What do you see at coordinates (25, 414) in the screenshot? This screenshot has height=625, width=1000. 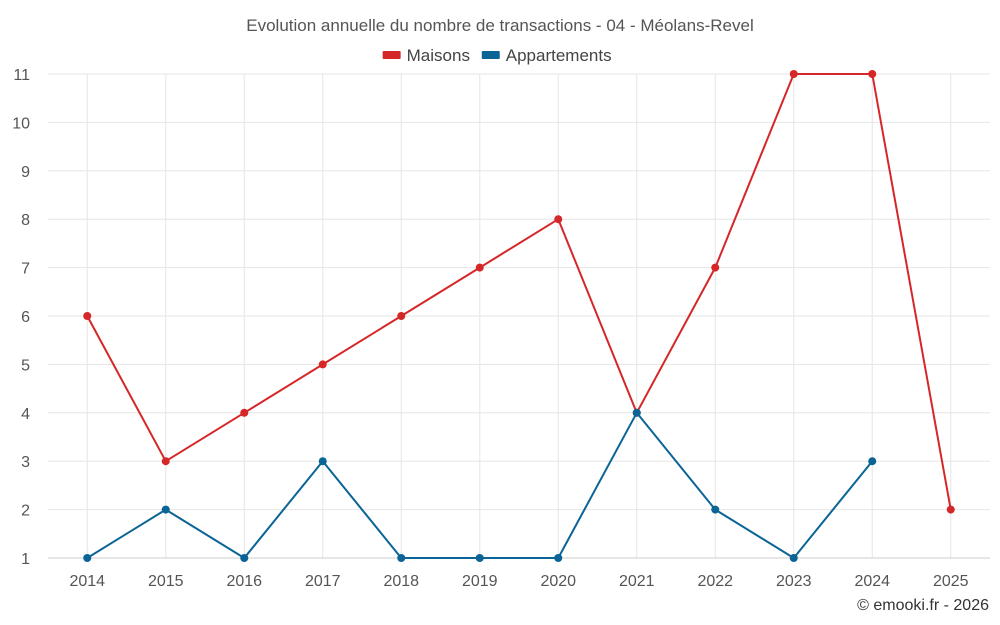 I see `y-tick-label: 4` at bounding box center [25, 414].